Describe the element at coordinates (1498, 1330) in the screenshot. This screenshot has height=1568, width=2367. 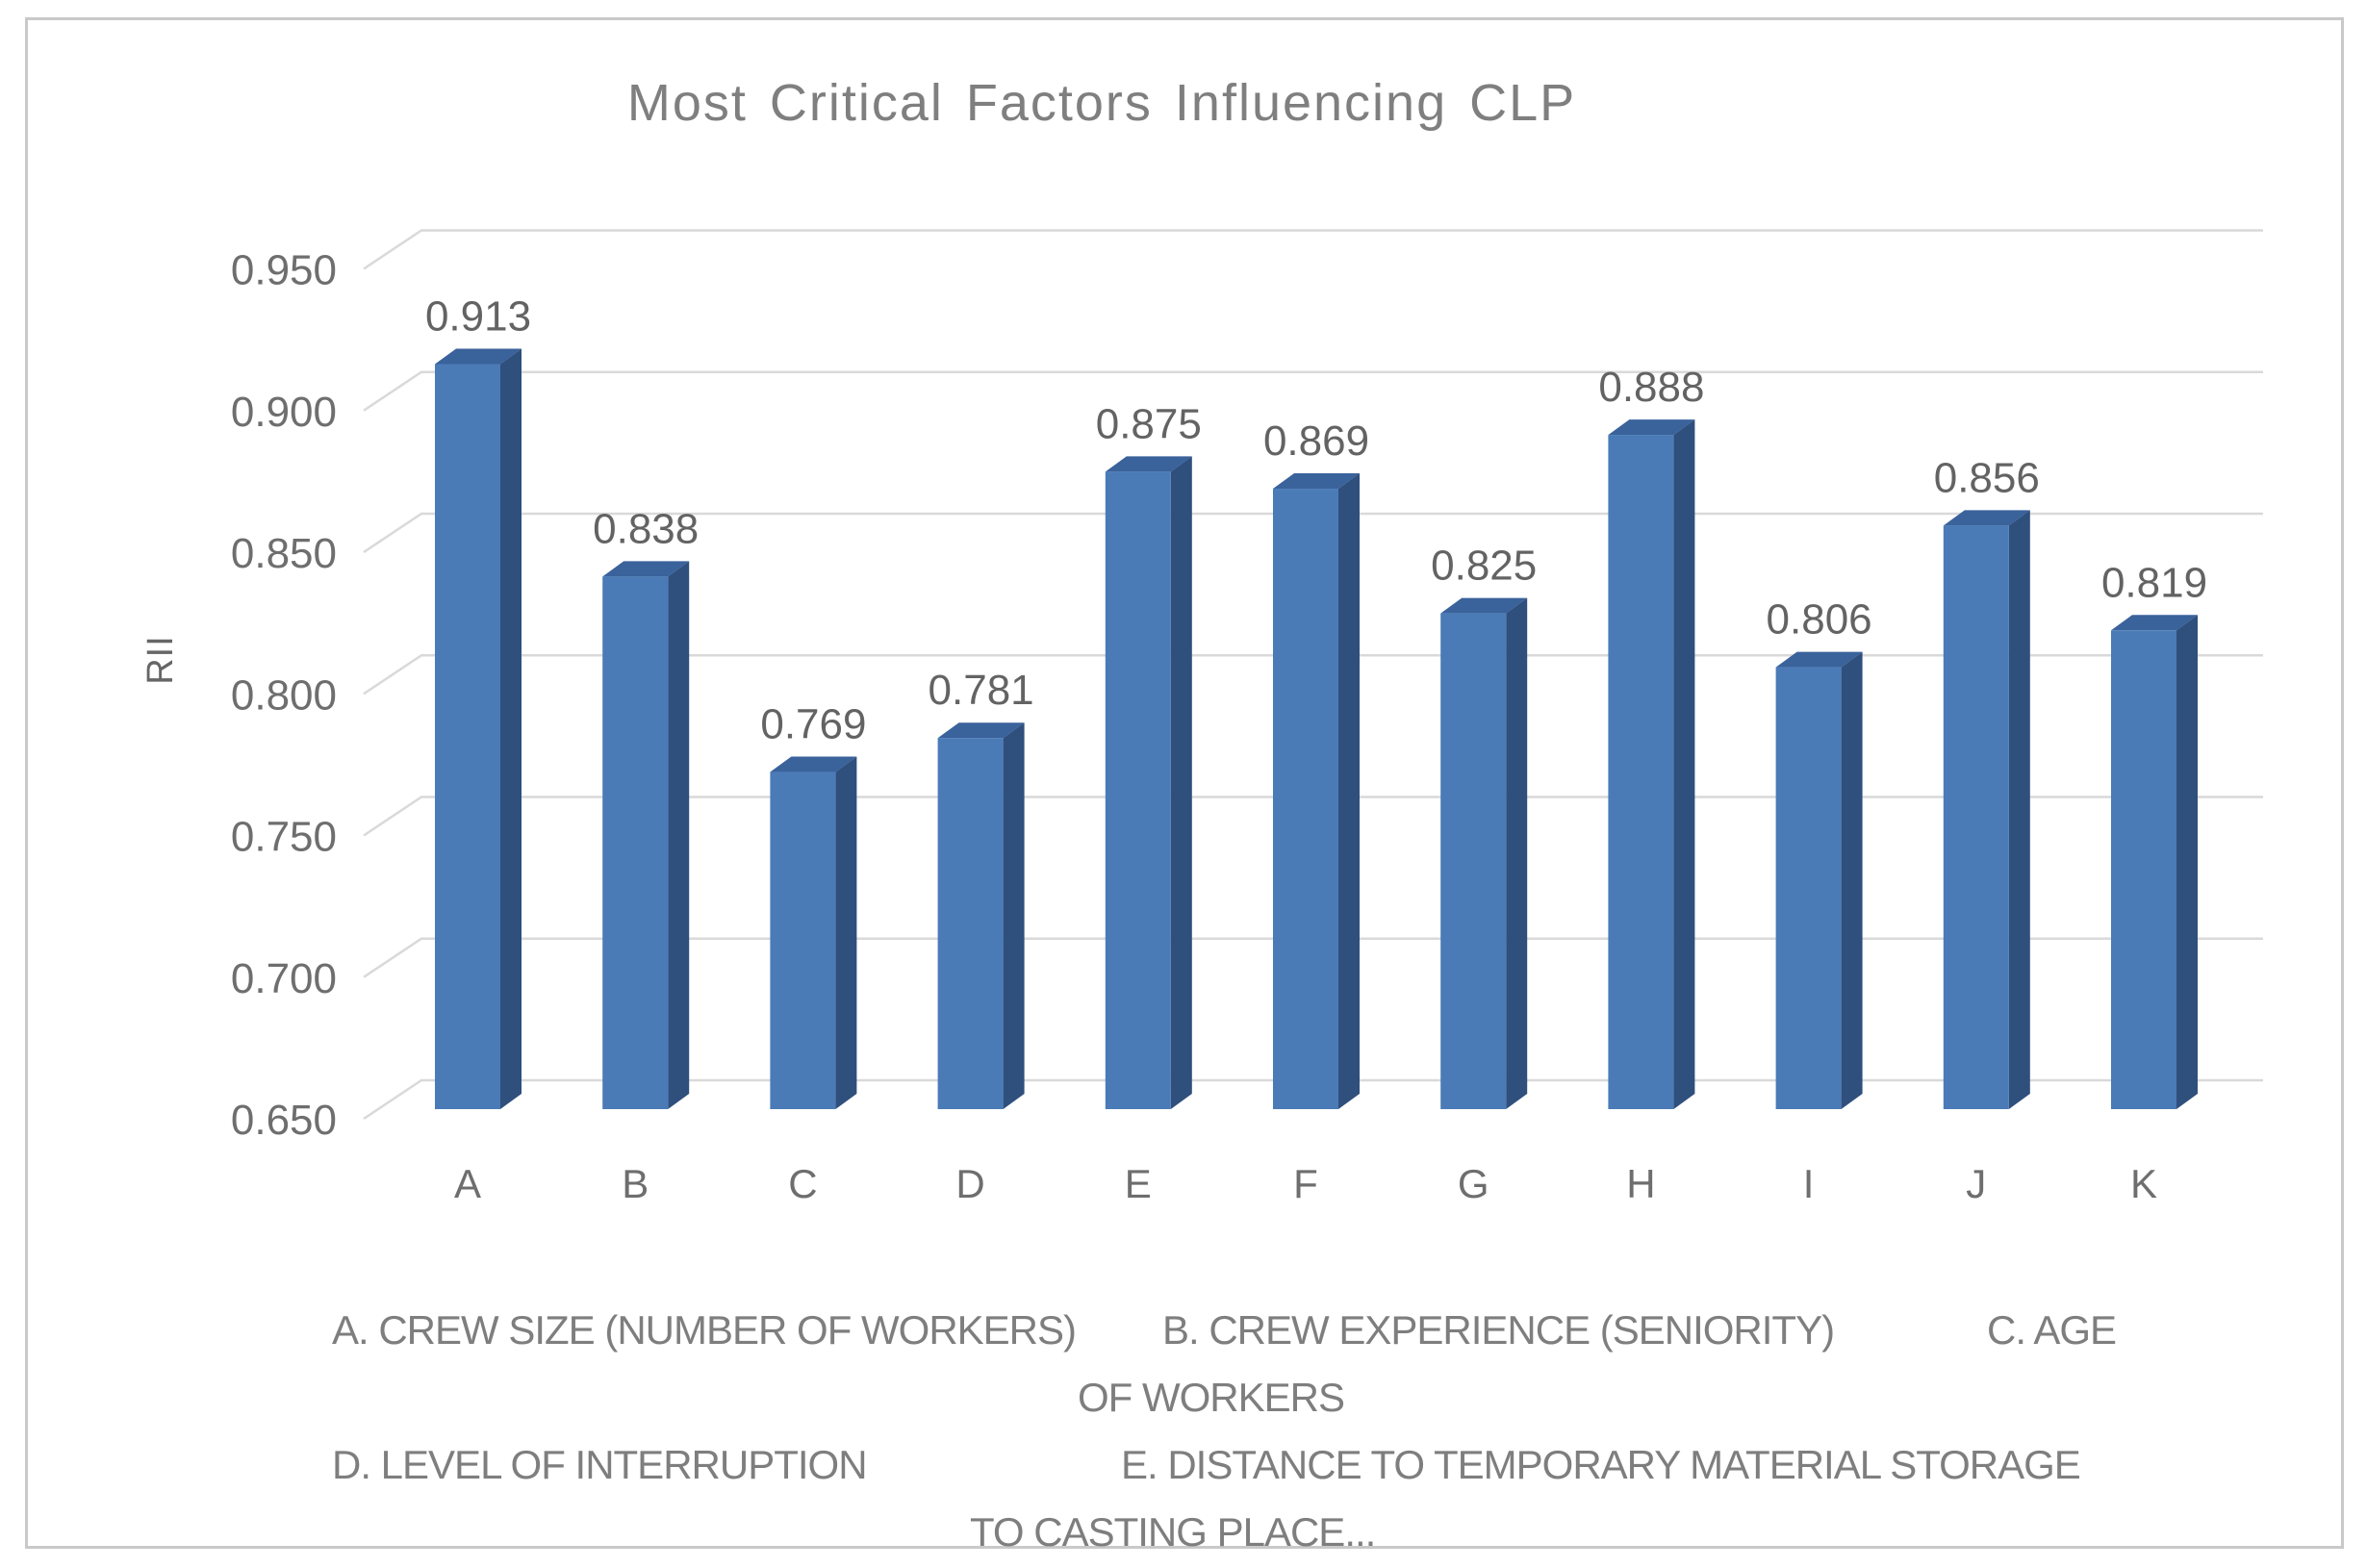
I see `caption-factor-b: B. CREW EXPERIENCE (SENIORITY)` at that location.